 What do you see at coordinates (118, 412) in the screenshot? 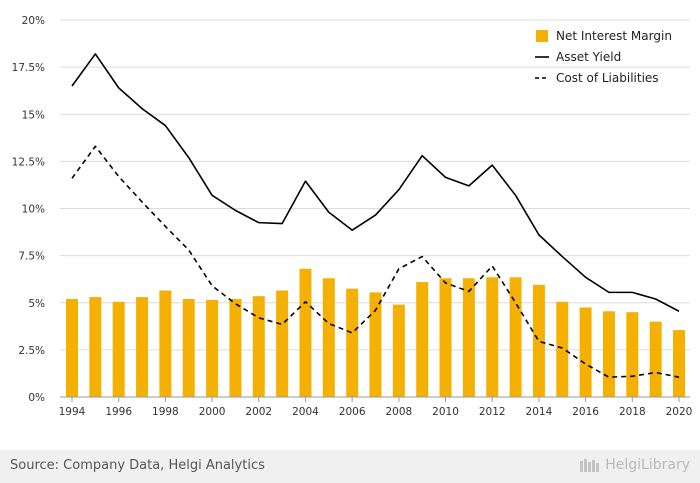
I see `x-tick-label: 1996` at bounding box center [118, 412].